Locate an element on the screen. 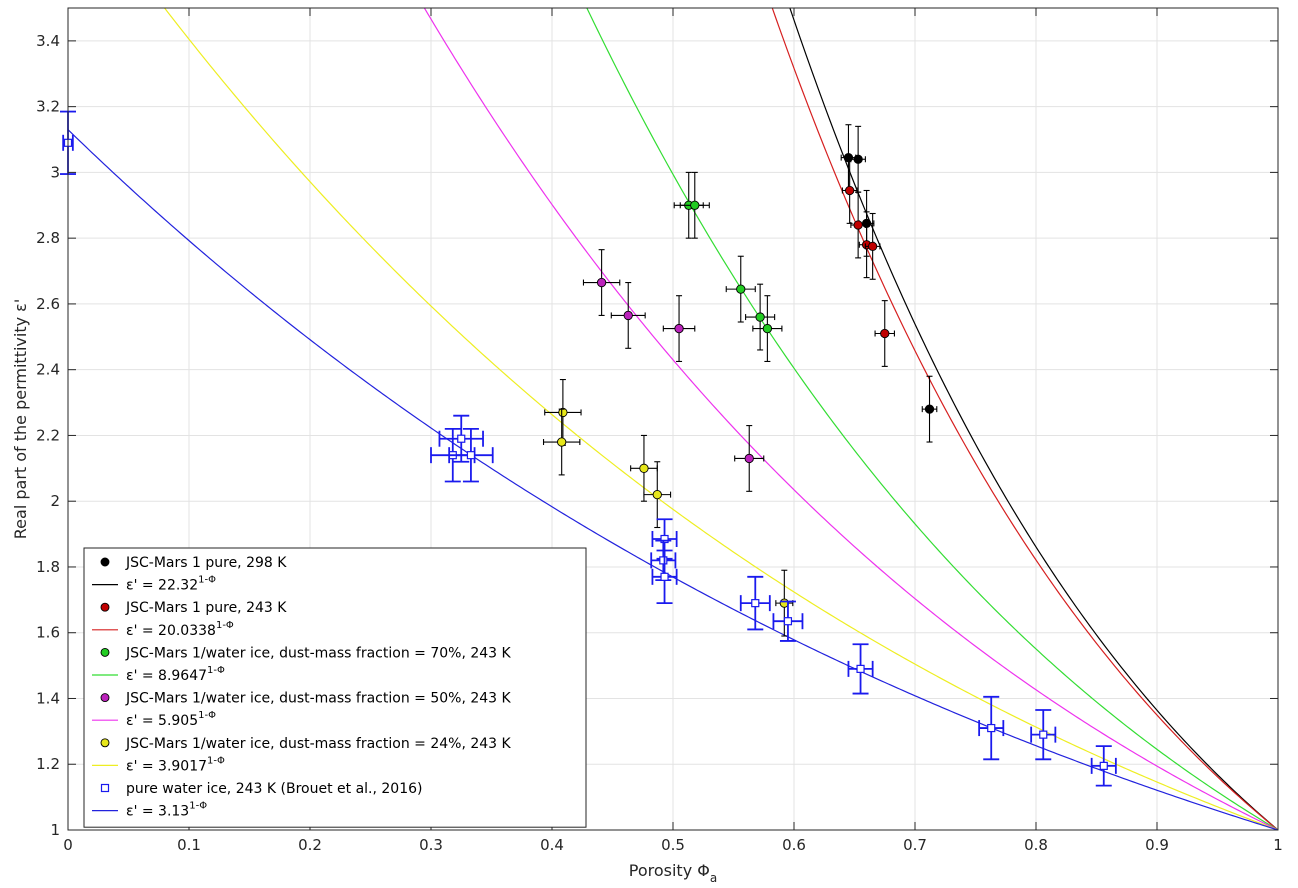 This screenshot has width=1298, height=888. legend-label: ε' = 5.9051-Φ is located at coordinates (171, 719).